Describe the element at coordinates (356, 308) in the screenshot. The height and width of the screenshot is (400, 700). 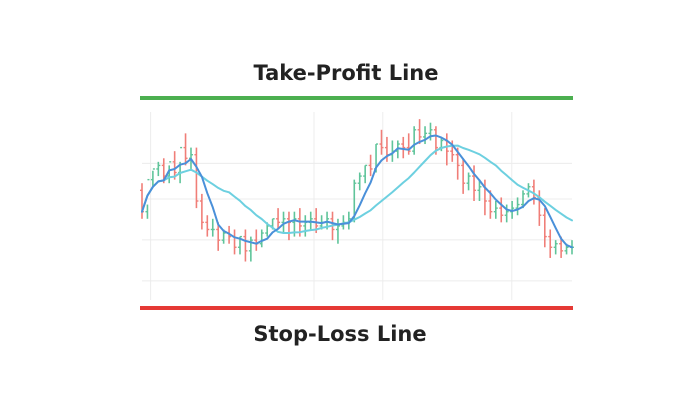
I see `stop-loss-line` at that location.